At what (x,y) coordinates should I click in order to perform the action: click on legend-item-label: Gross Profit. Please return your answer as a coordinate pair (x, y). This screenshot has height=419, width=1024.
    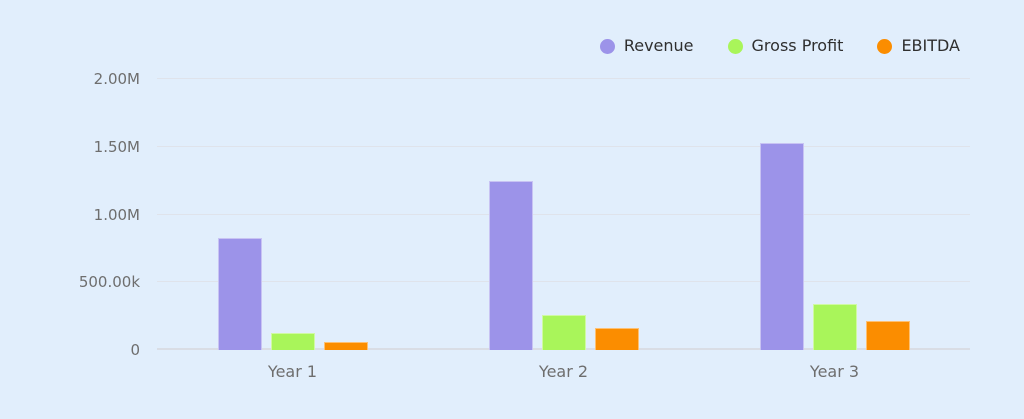
    Looking at the image, I should click on (797, 45).